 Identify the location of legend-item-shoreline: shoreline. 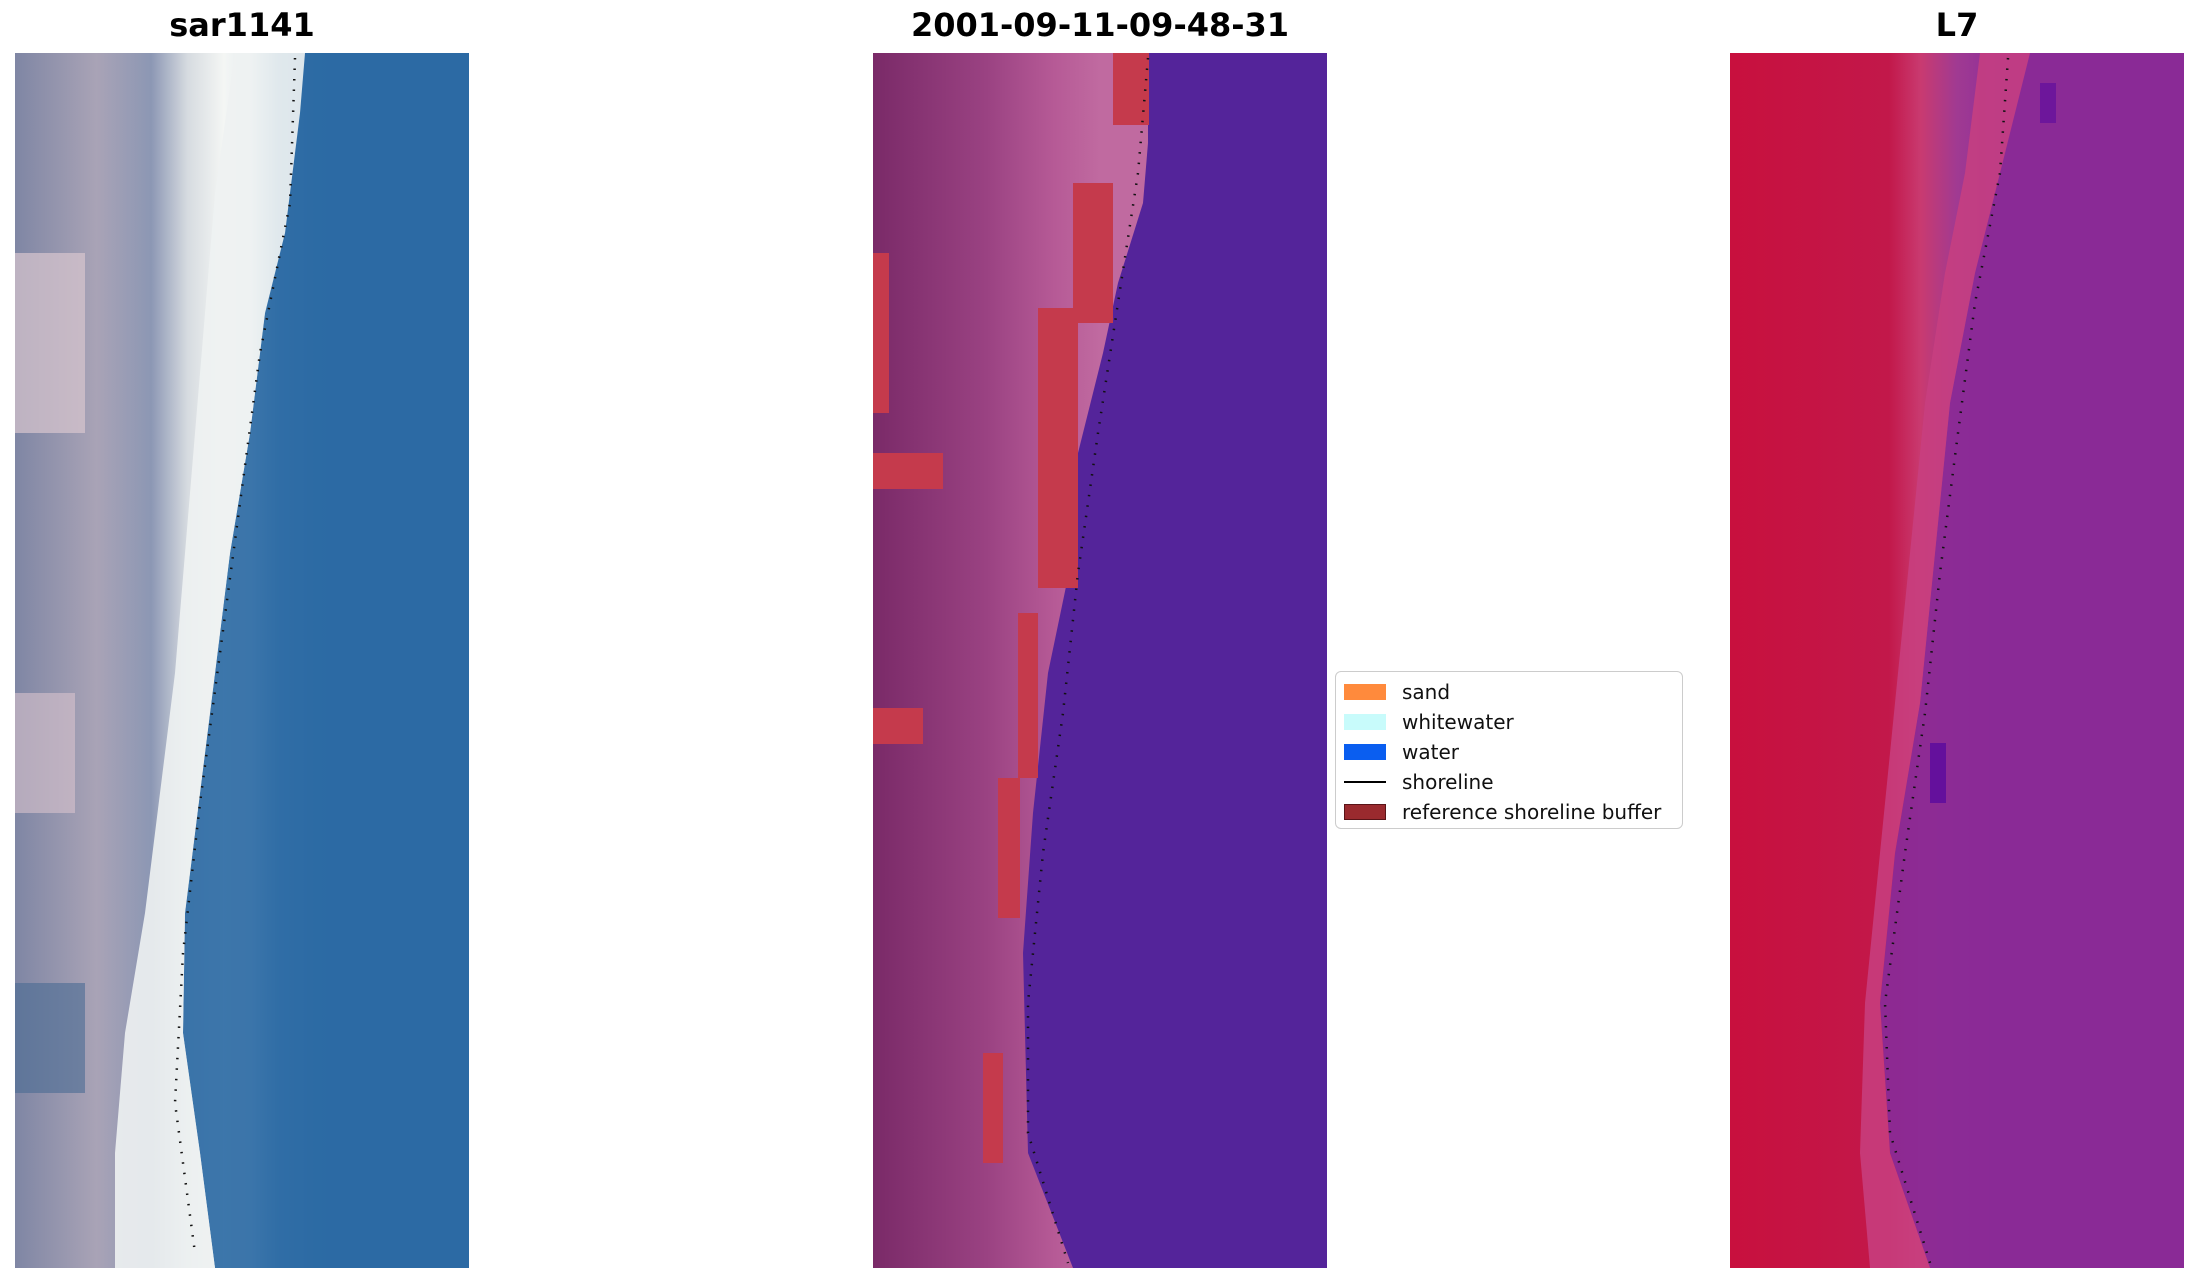
(1419, 782).